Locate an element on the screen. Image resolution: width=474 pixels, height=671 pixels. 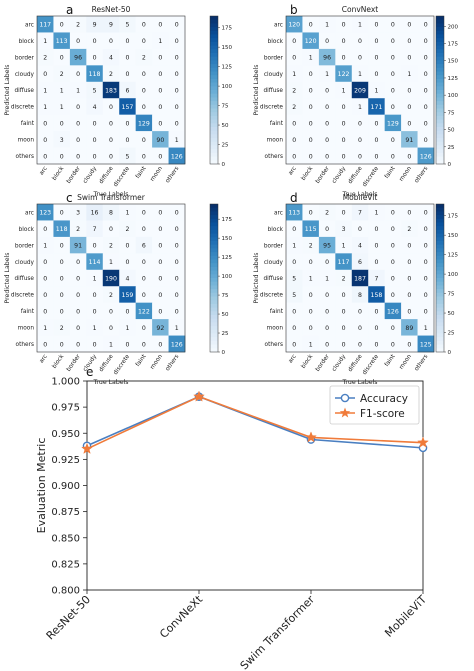
heatmap-cell-label: 125 is located at coordinates (426, 344).